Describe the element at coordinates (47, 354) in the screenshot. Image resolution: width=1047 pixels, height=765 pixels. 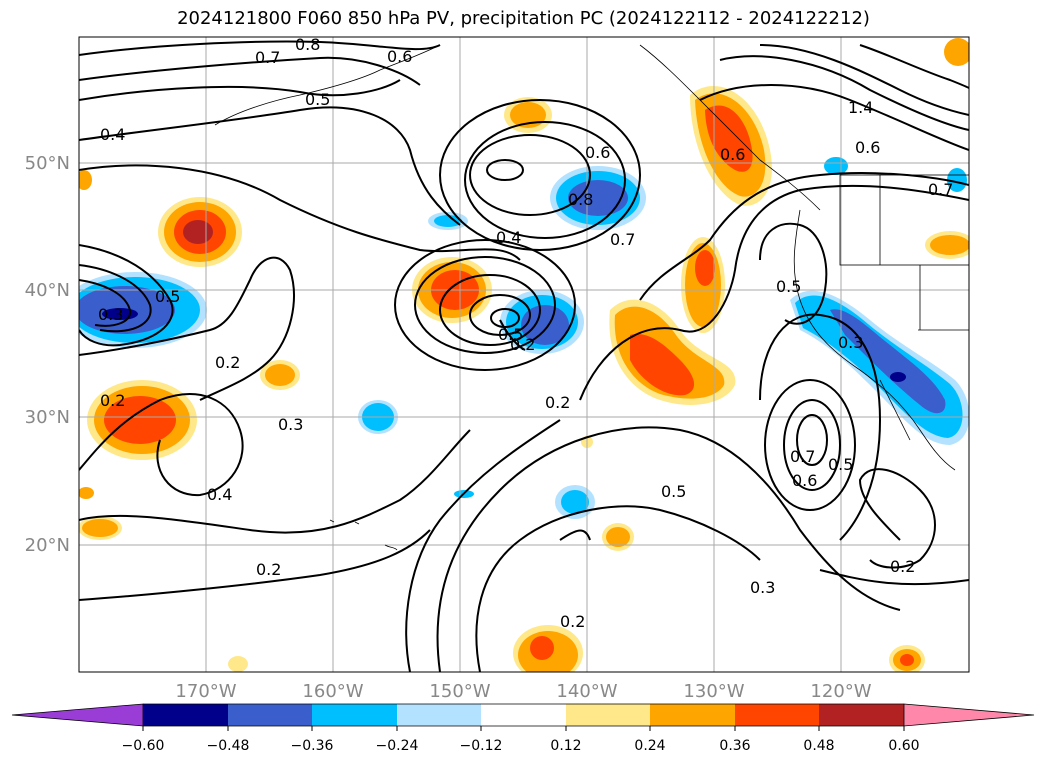
I see `lat-axis-labels: 20°N 30°N 40°N 50°N` at that location.